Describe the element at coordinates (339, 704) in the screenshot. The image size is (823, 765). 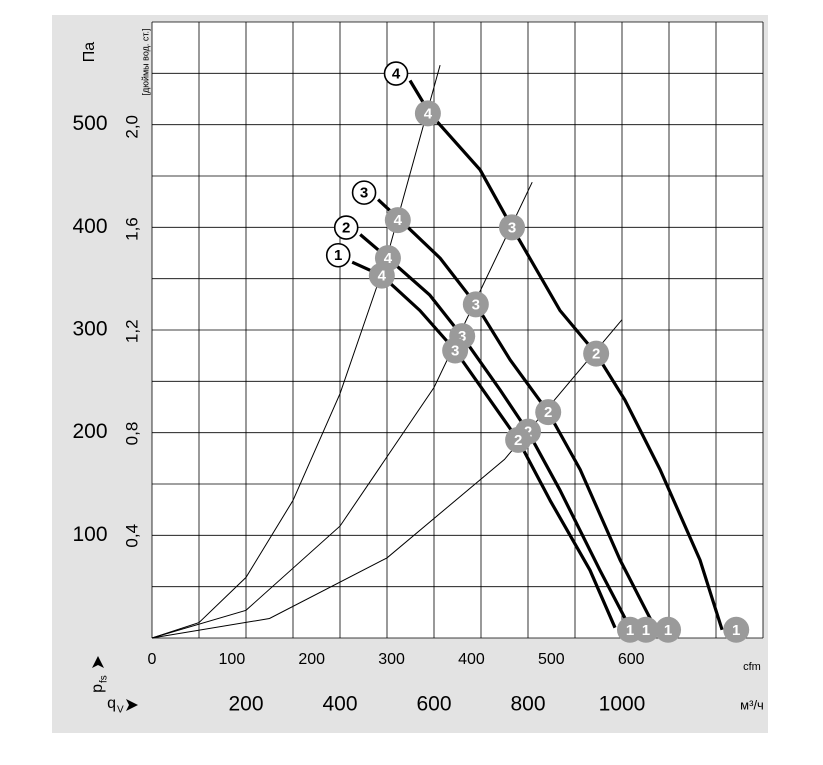
I see `x-tick-label: 400` at that location.